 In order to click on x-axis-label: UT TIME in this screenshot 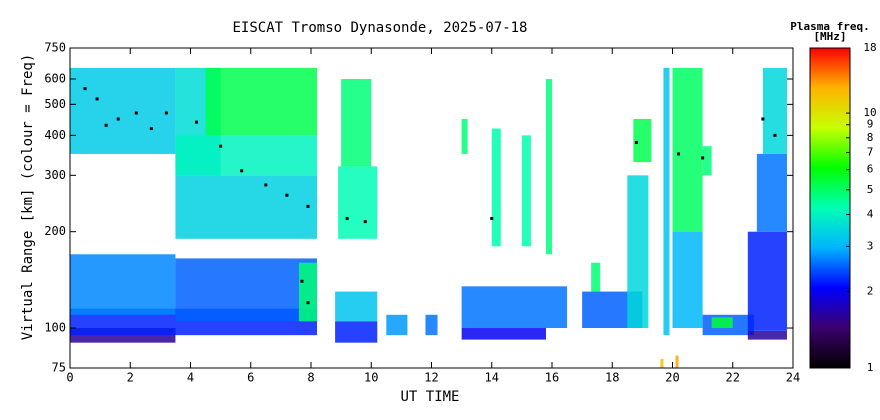, I will do `click(429, 397)`.